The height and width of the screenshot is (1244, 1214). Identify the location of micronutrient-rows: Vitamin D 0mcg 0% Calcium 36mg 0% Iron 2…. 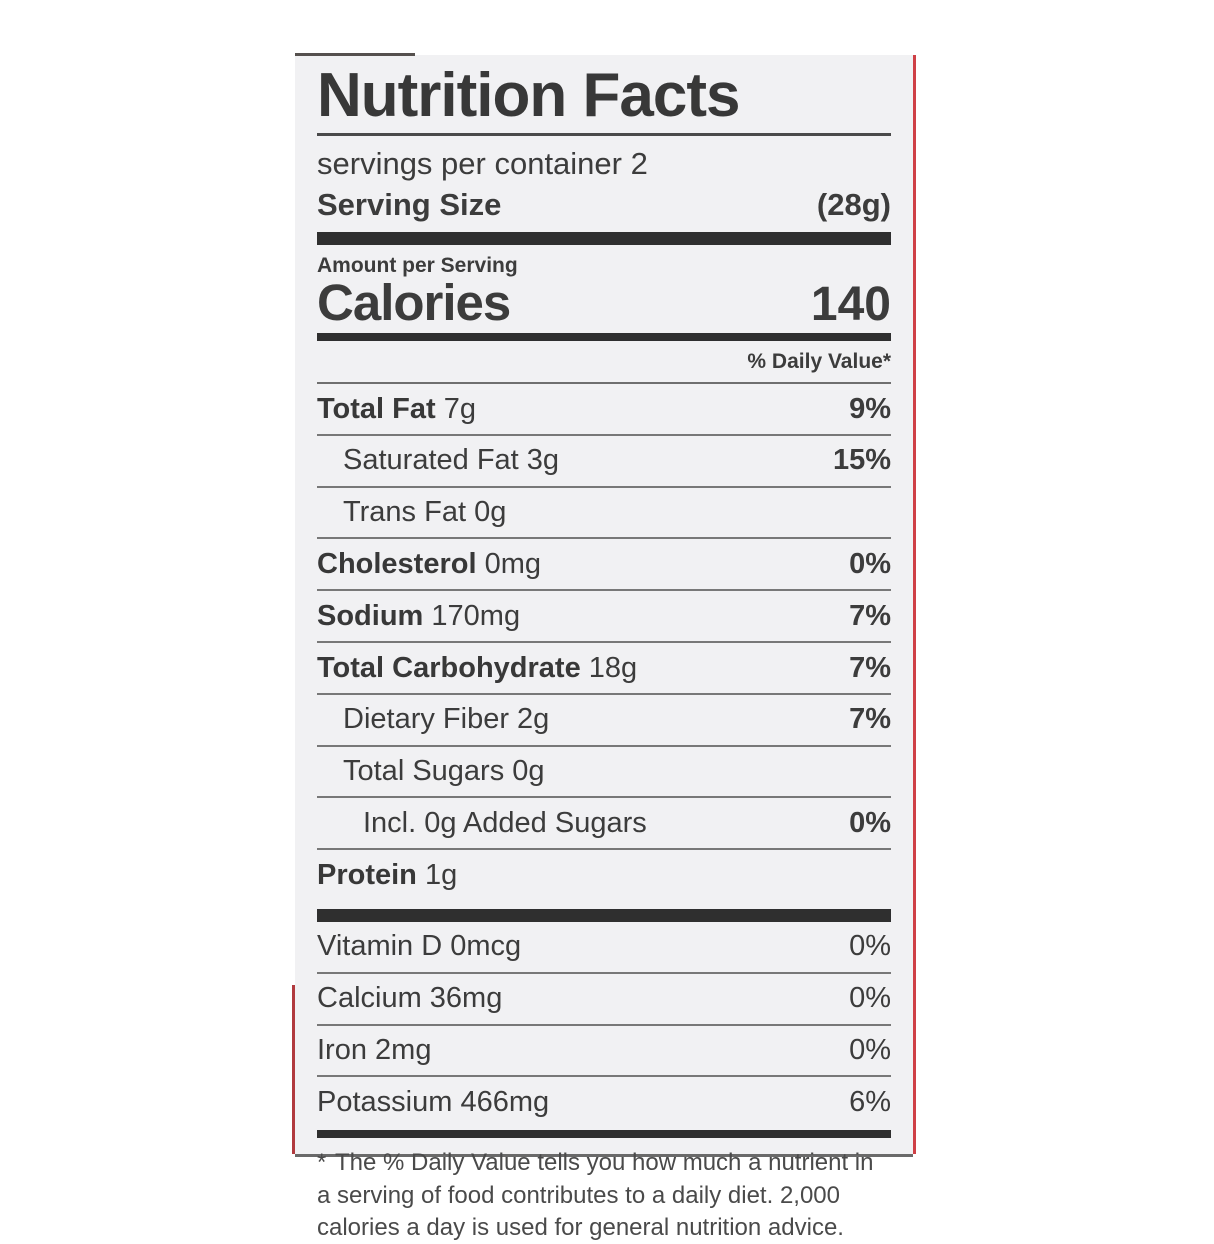
(604, 1024).